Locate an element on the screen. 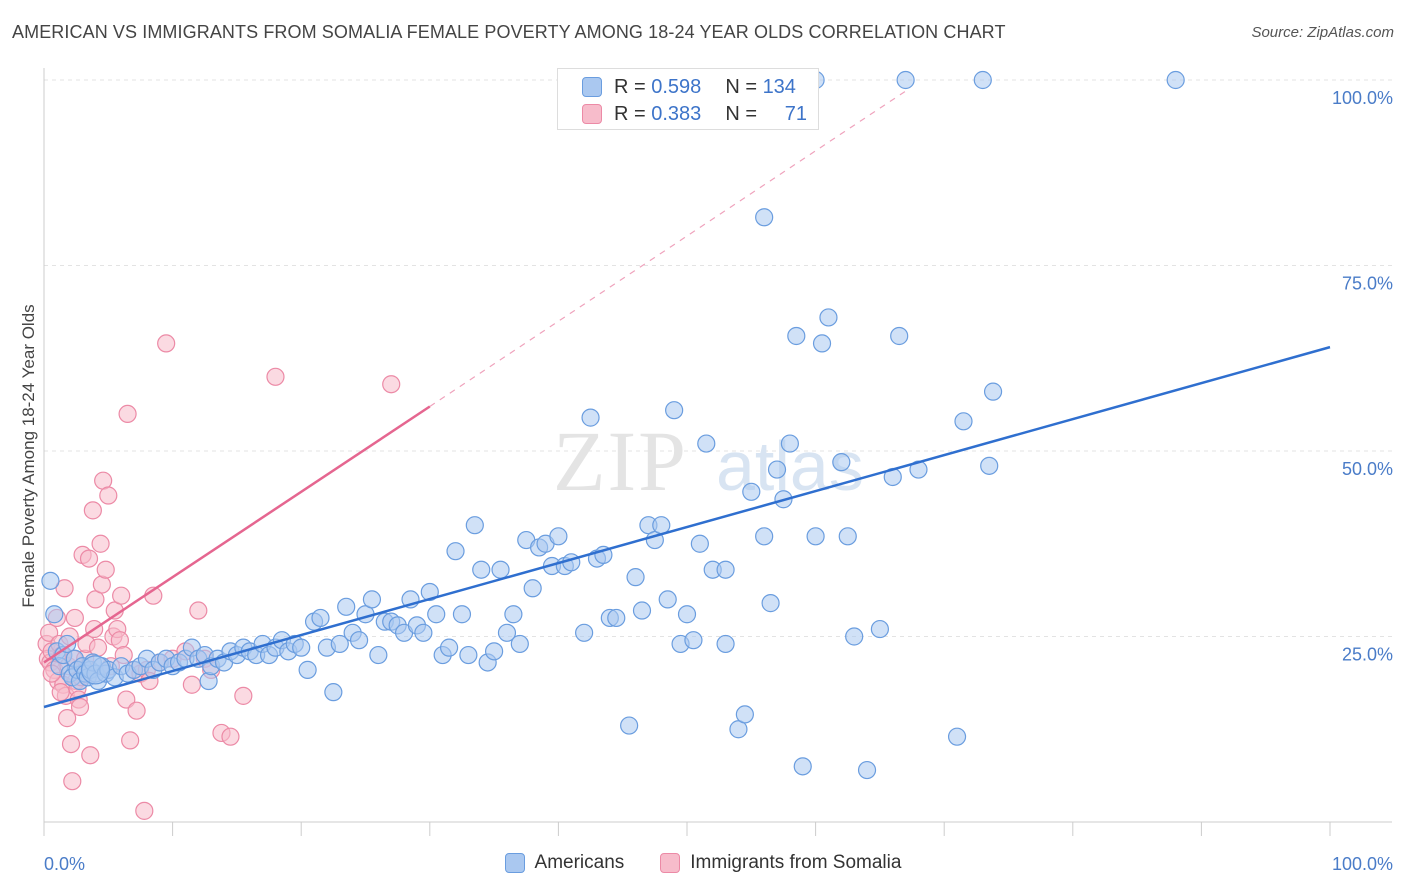 This screenshot has height=892, width=1406. svg-text: ZIP is located at coordinates (620, 461).